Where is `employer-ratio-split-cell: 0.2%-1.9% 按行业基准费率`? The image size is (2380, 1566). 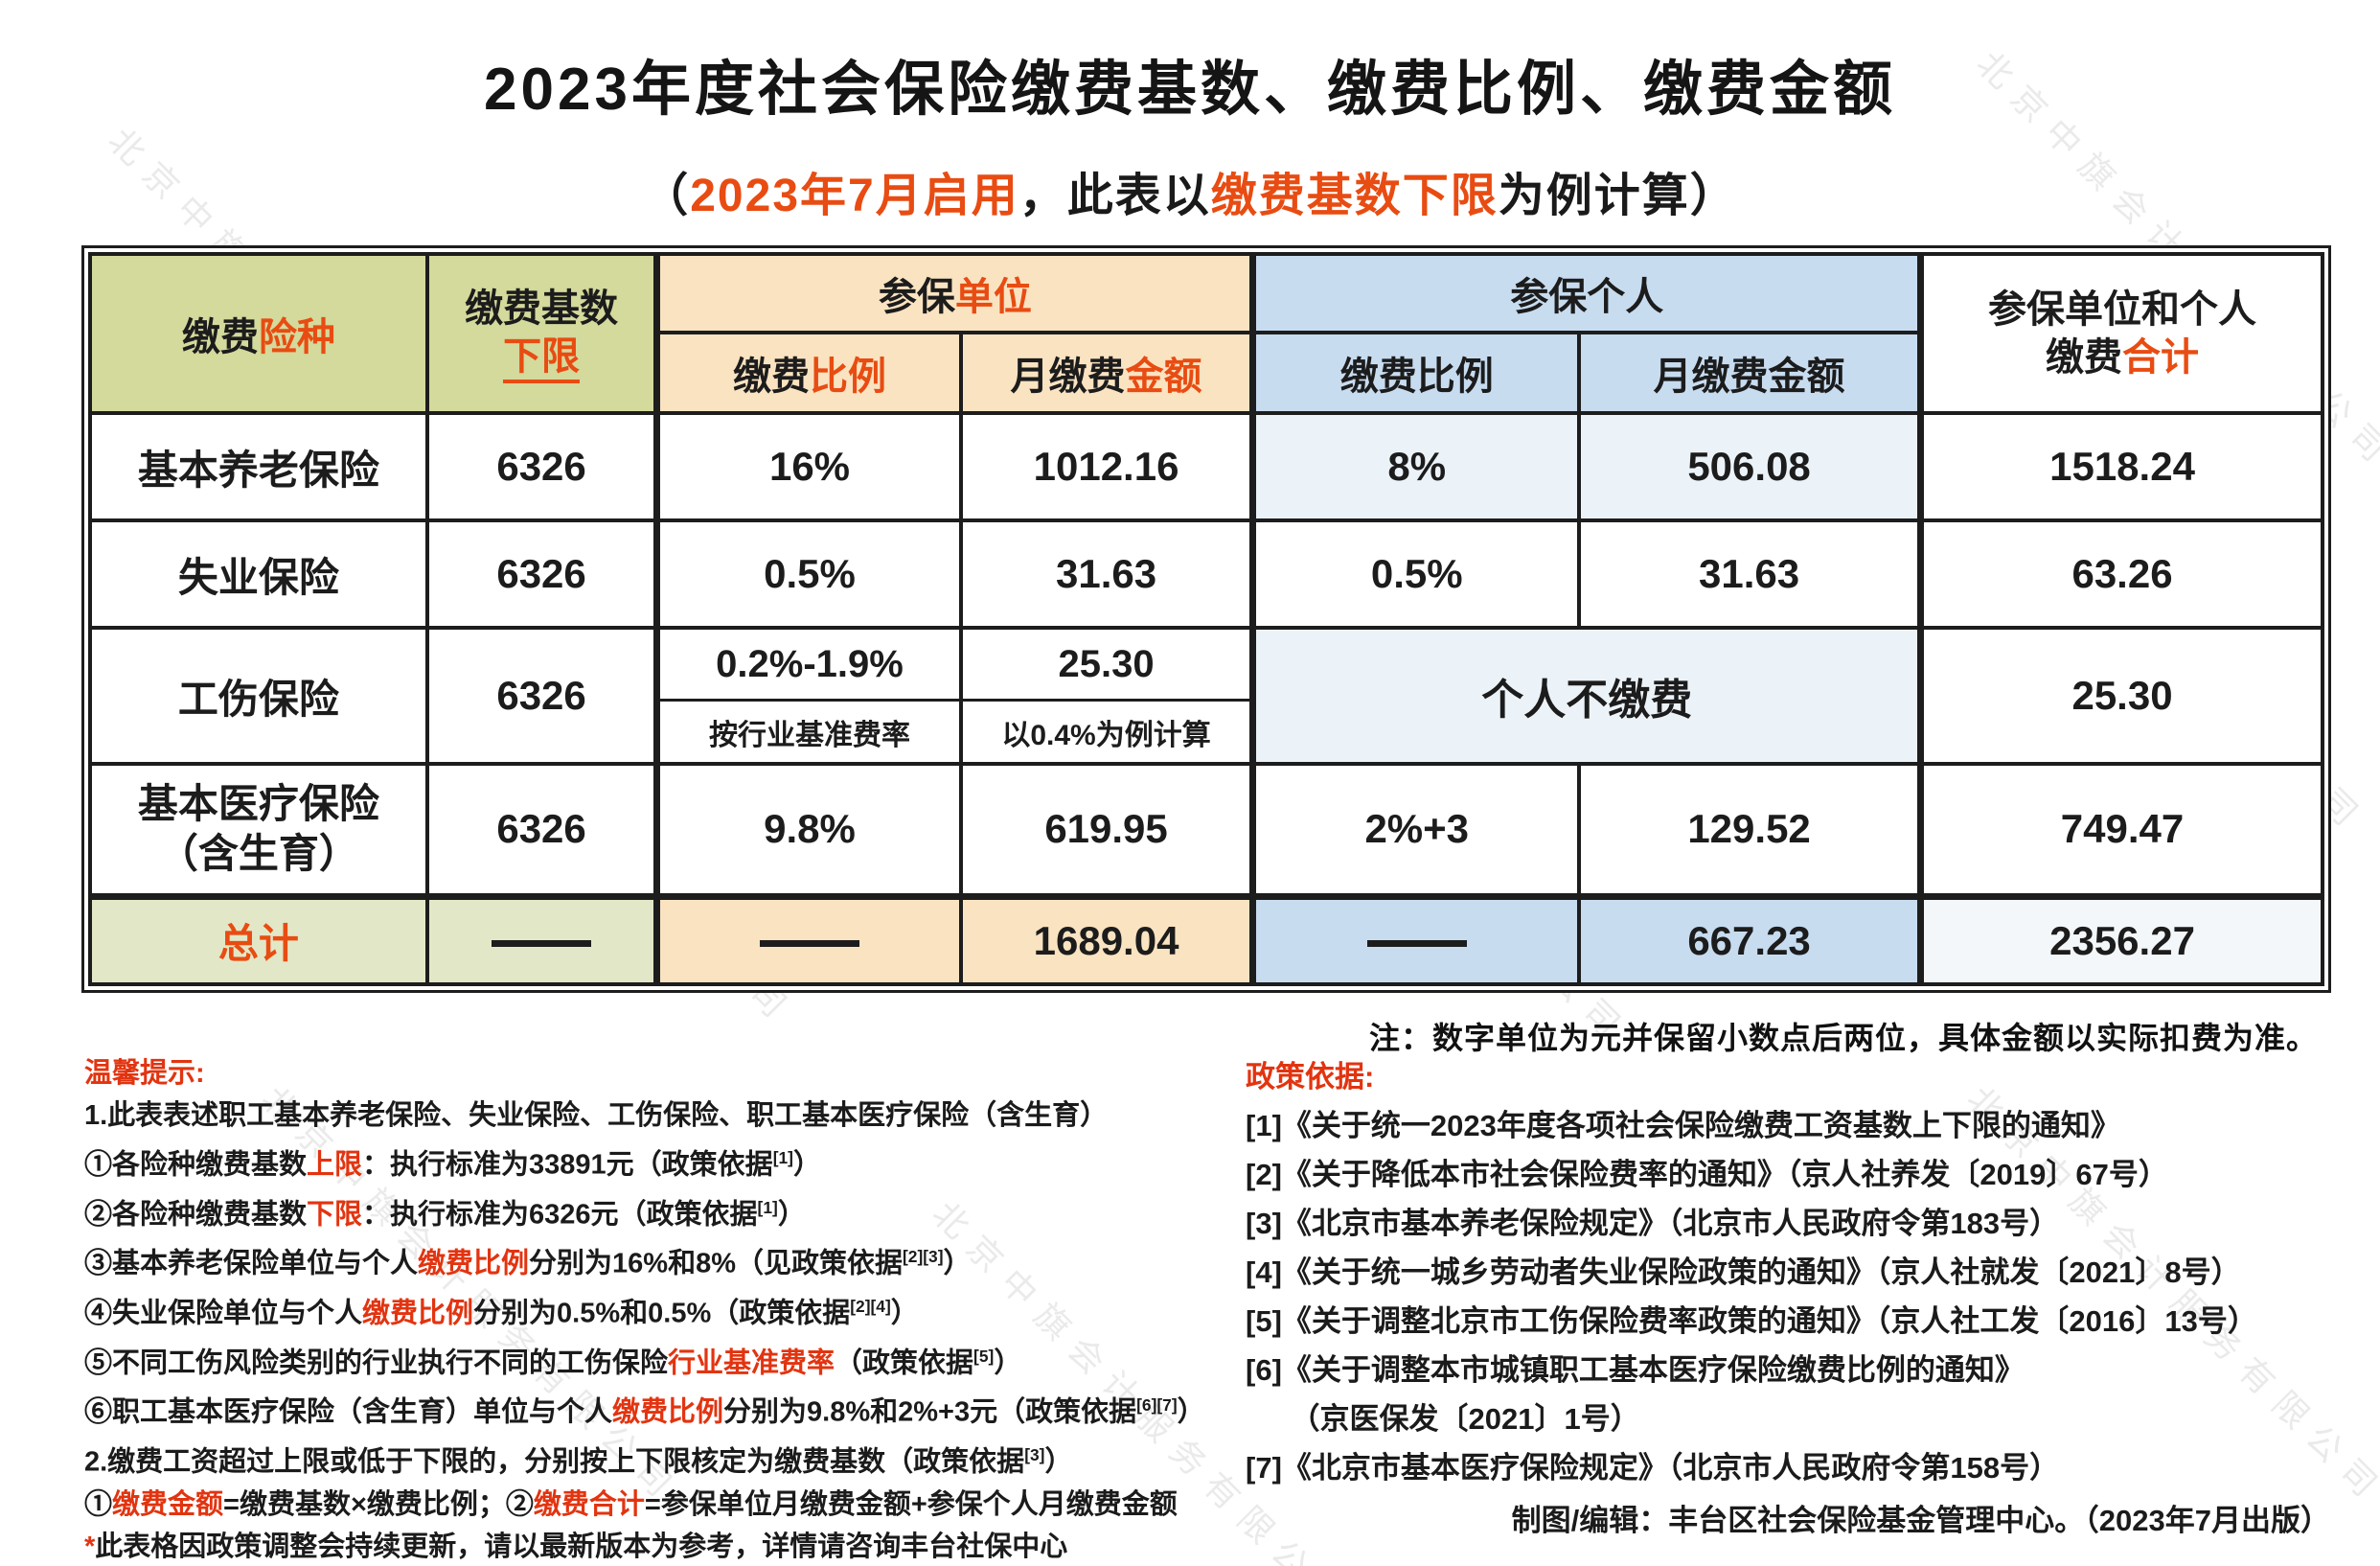
employer-ratio-split-cell: 0.2%-1.9% 按行业基准费率 is located at coordinates (808, 696).